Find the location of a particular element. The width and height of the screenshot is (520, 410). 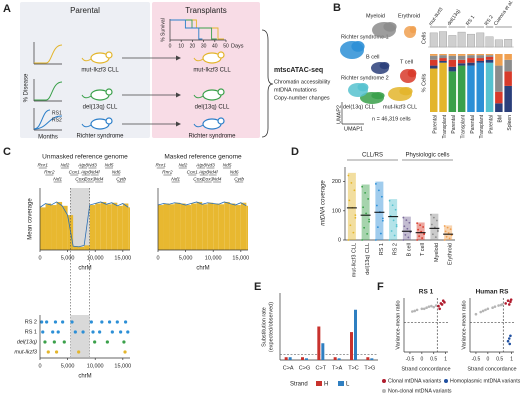

tick-label: -0.5 is located at coordinates (410, 359).